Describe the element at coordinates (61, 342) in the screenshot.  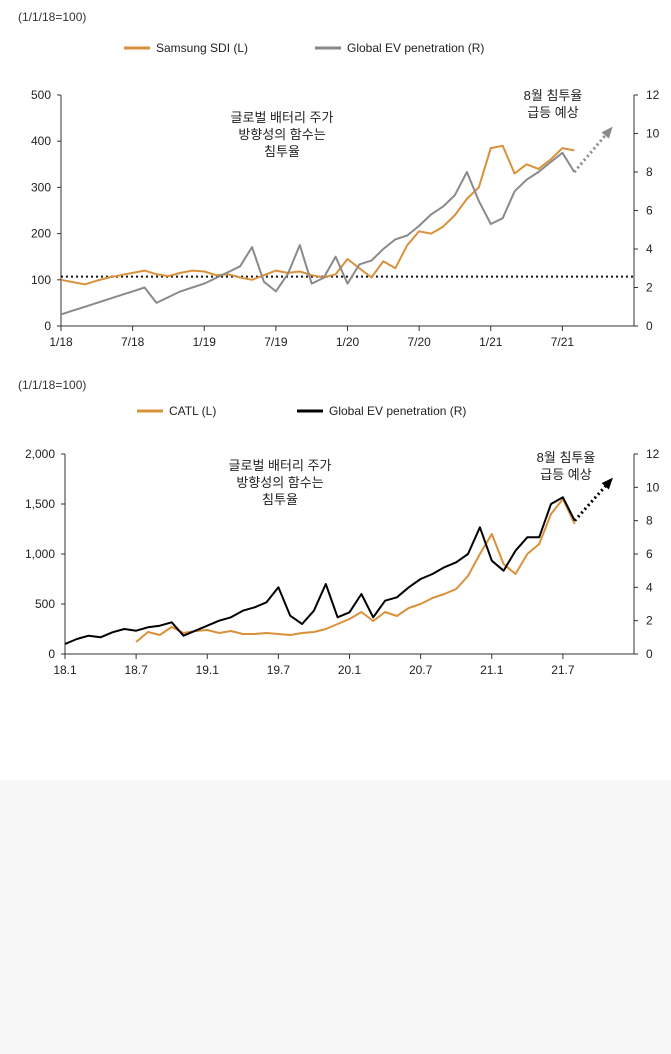
I see `x-tick-label: 1/18` at that location.